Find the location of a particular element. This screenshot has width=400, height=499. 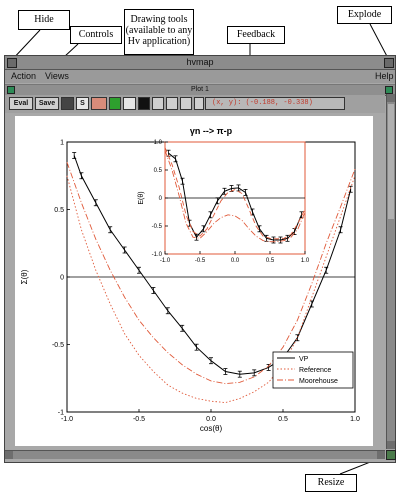

legend-label: VP is located at coordinates (304, 359).